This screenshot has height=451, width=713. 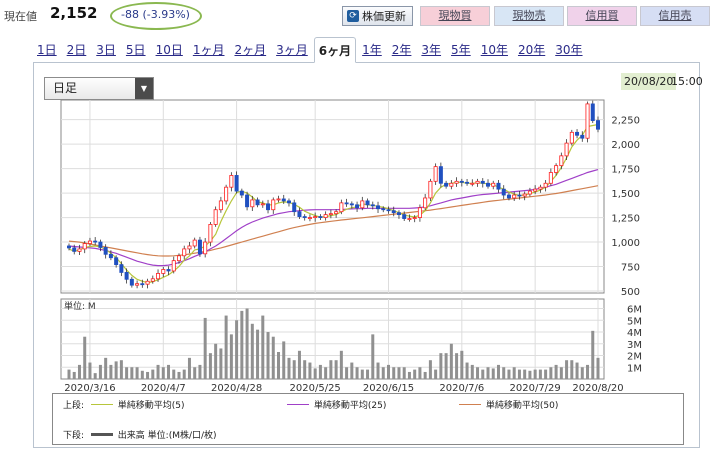 I want to click on period-tab: 10年, so click(x=494, y=50).